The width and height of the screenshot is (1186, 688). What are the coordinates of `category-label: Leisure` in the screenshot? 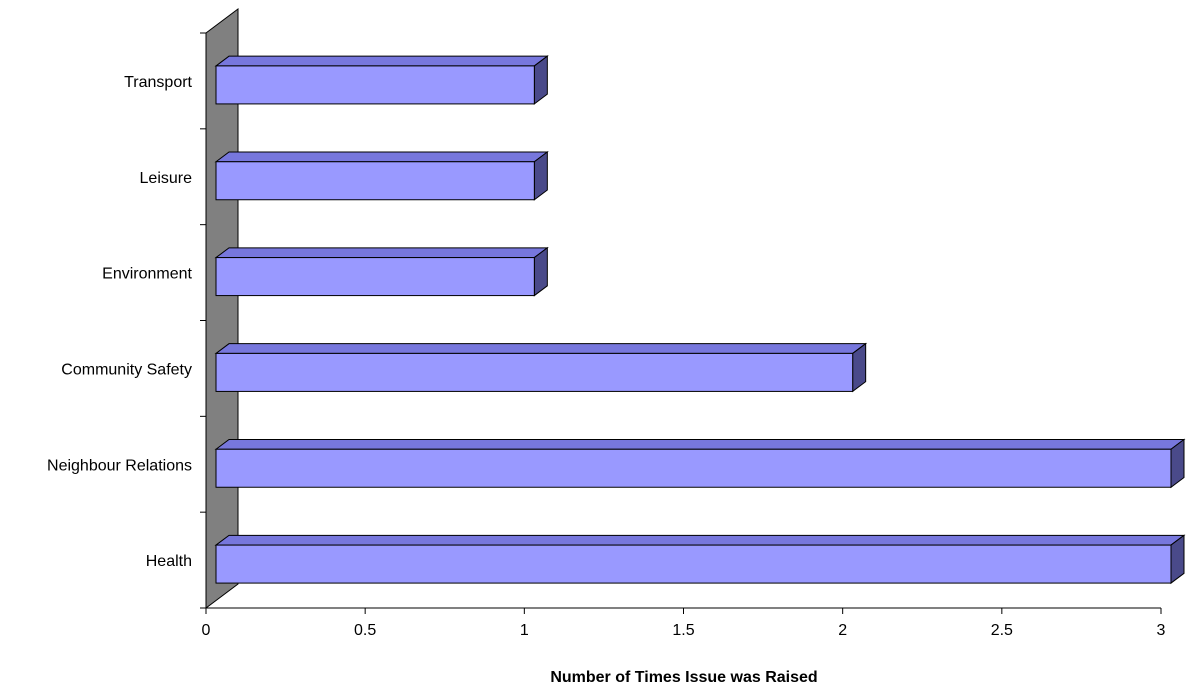 It's located at (166, 178).